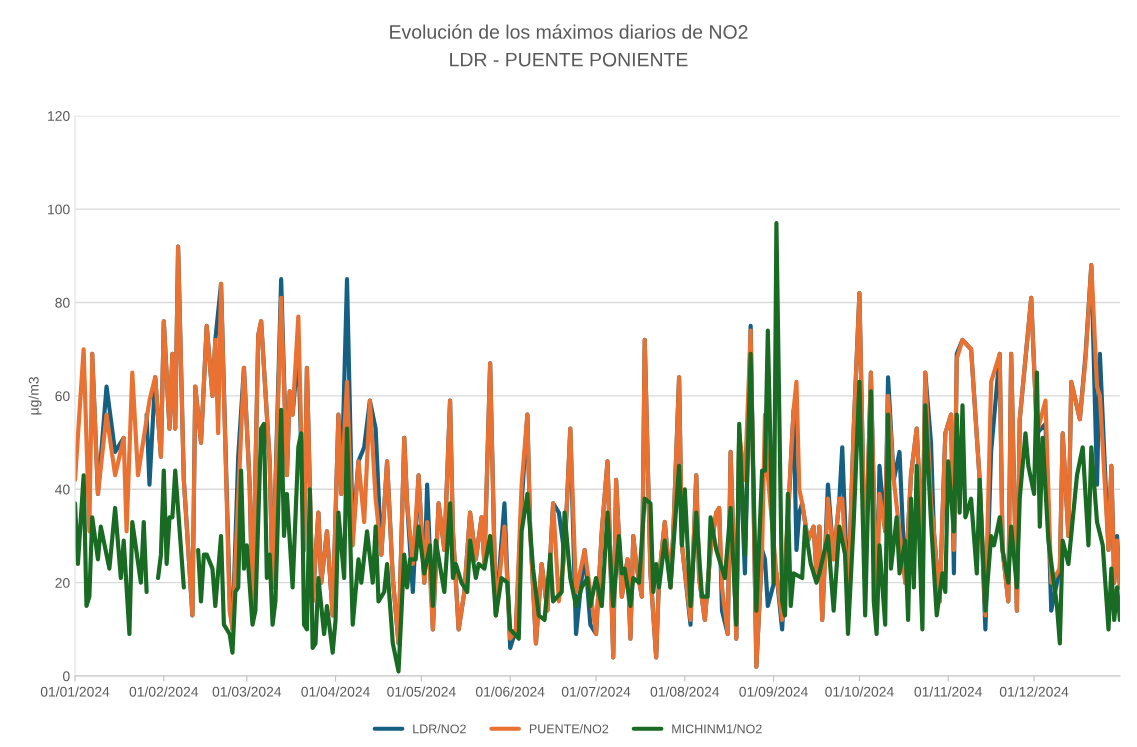 Image resolution: width=1137 pixels, height=747 pixels. What do you see at coordinates (948, 691) in the screenshot?
I see `x-tick-label: 01/11/2024` at bounding box center [948, 691].